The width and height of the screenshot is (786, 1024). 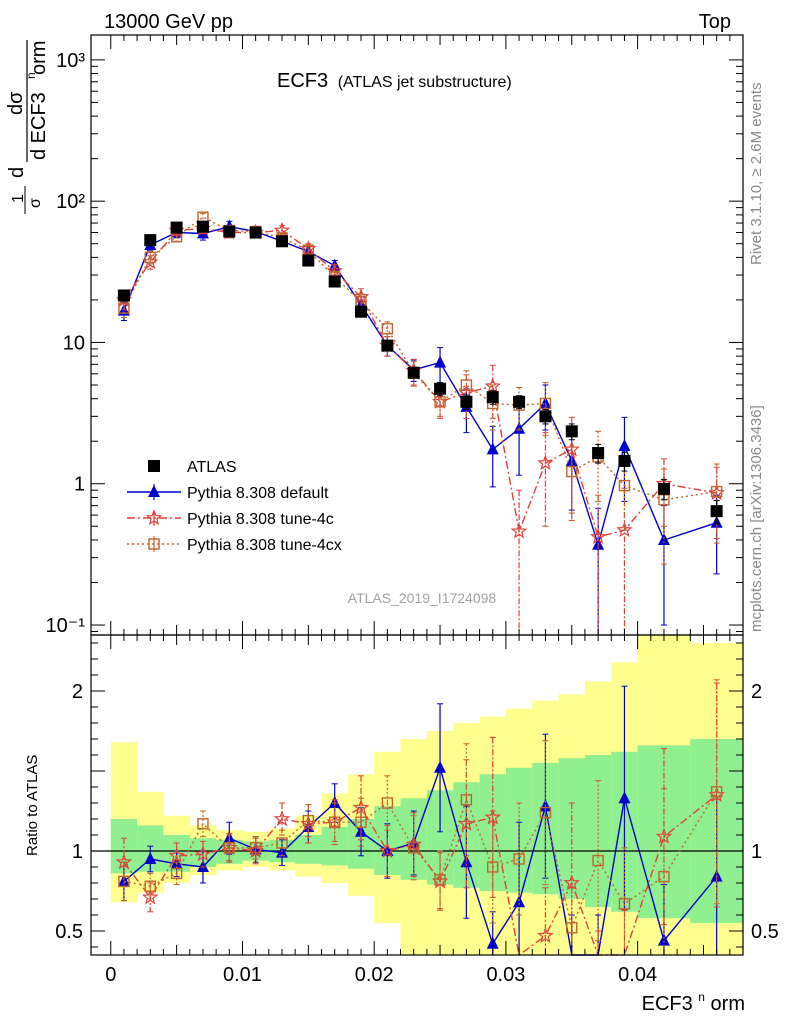 What do you see at coordinates (77, 692) in the screenshot?
I see `ratio-y-tick-label-left: 2` at bounding box center [77, 692].